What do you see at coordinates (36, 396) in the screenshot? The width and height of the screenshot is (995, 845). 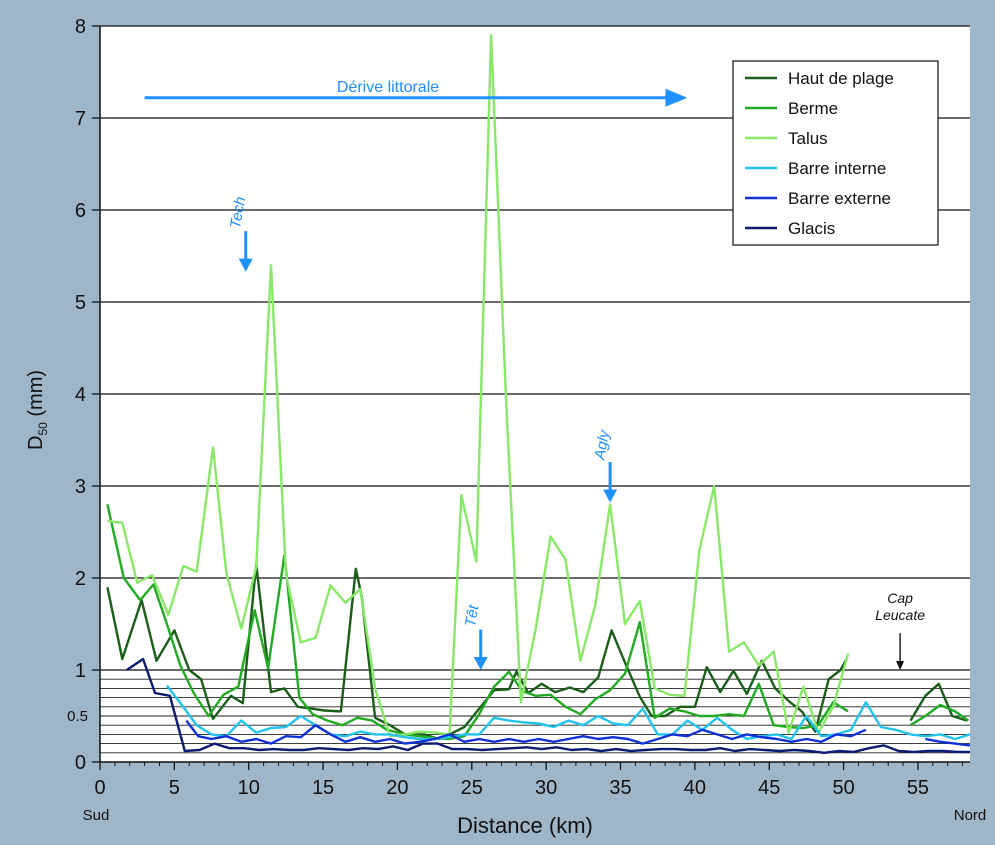 I see `y-axis-label-unit: (mm)` at bounding box center [36, 396].